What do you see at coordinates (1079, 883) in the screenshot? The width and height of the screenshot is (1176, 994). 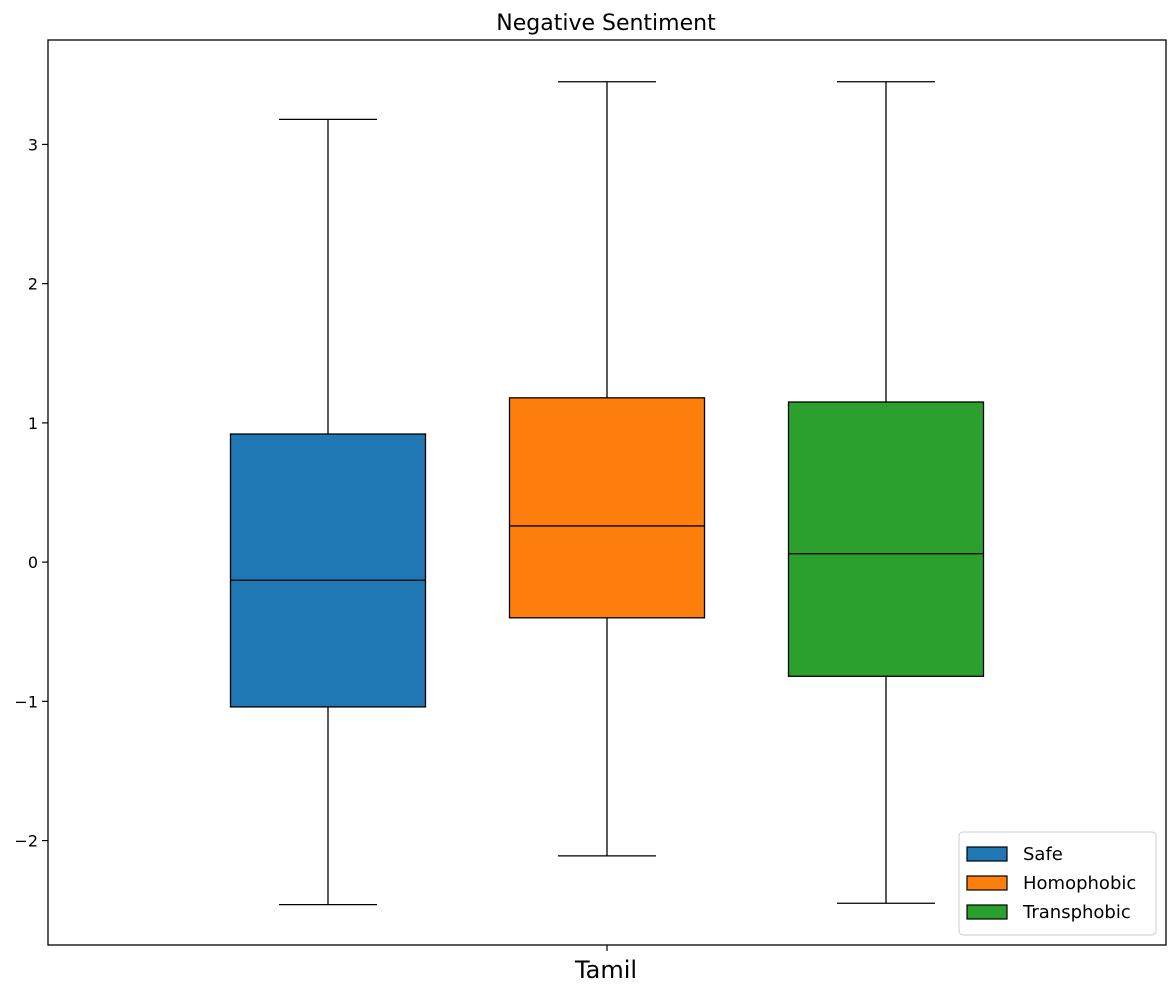 I see `legend-label-homophobic: Homophobic` at bounding box center [1079, 883].